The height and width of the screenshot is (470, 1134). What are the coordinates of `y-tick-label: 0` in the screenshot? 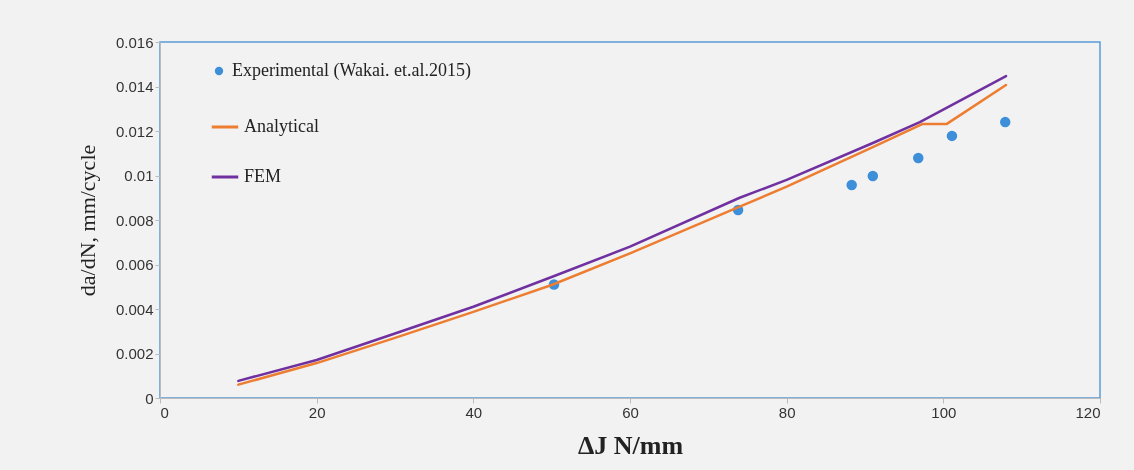 It's located at (149, 398).